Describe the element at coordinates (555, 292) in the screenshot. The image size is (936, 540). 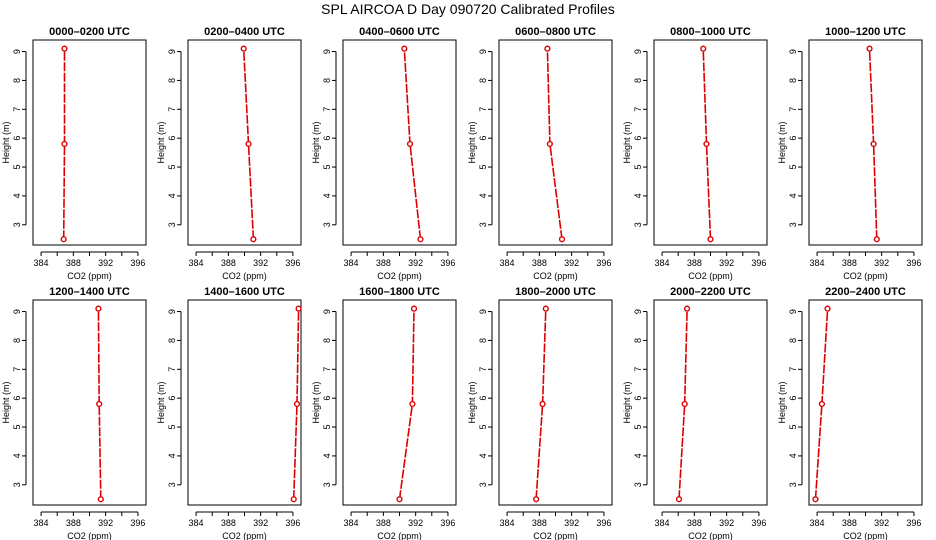
I see `panel-title: 1800–2000 UTC` at that location.